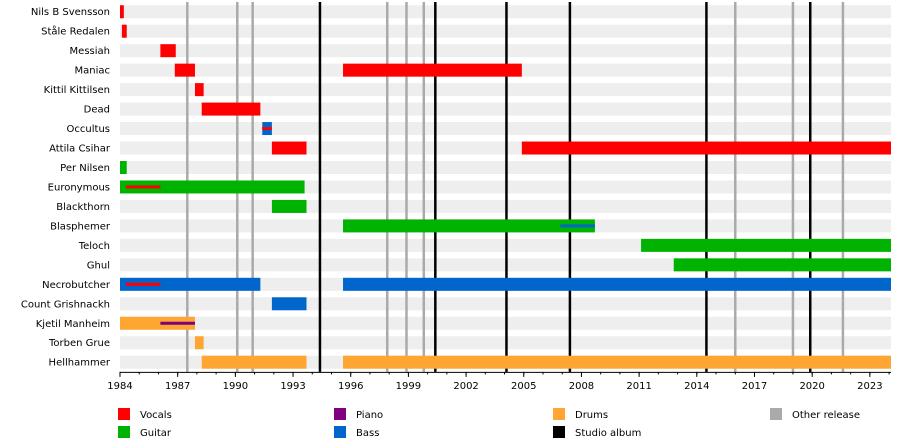 The image size is (900, 445). Describe the element at coordinates (90, 51) in the screenshot. I see `member-label: Messiah` at that location.